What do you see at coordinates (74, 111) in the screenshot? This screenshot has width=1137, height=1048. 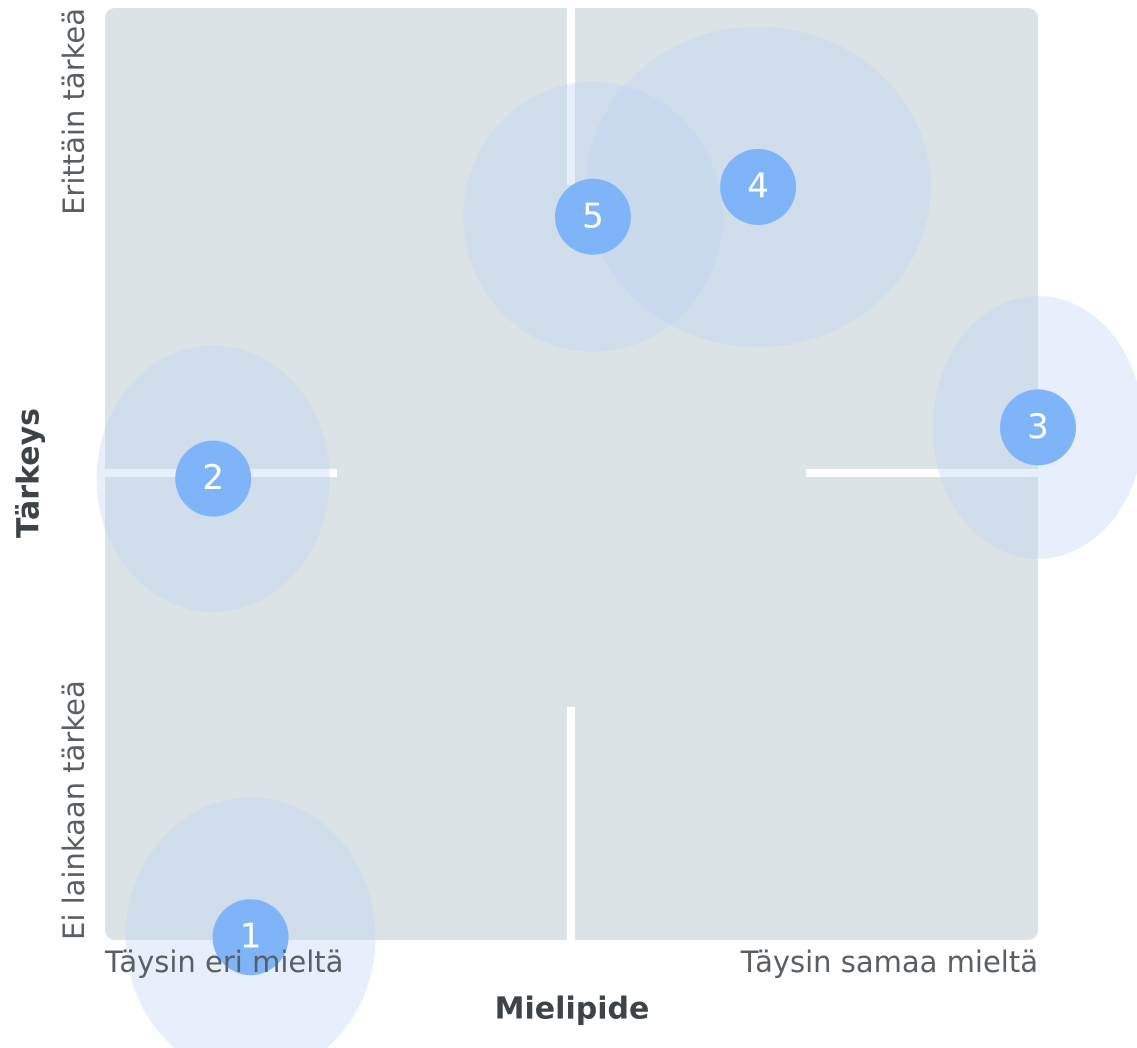 I see `y-tick-label: Erittäin tärkeä` at bounding box center [74, 111].